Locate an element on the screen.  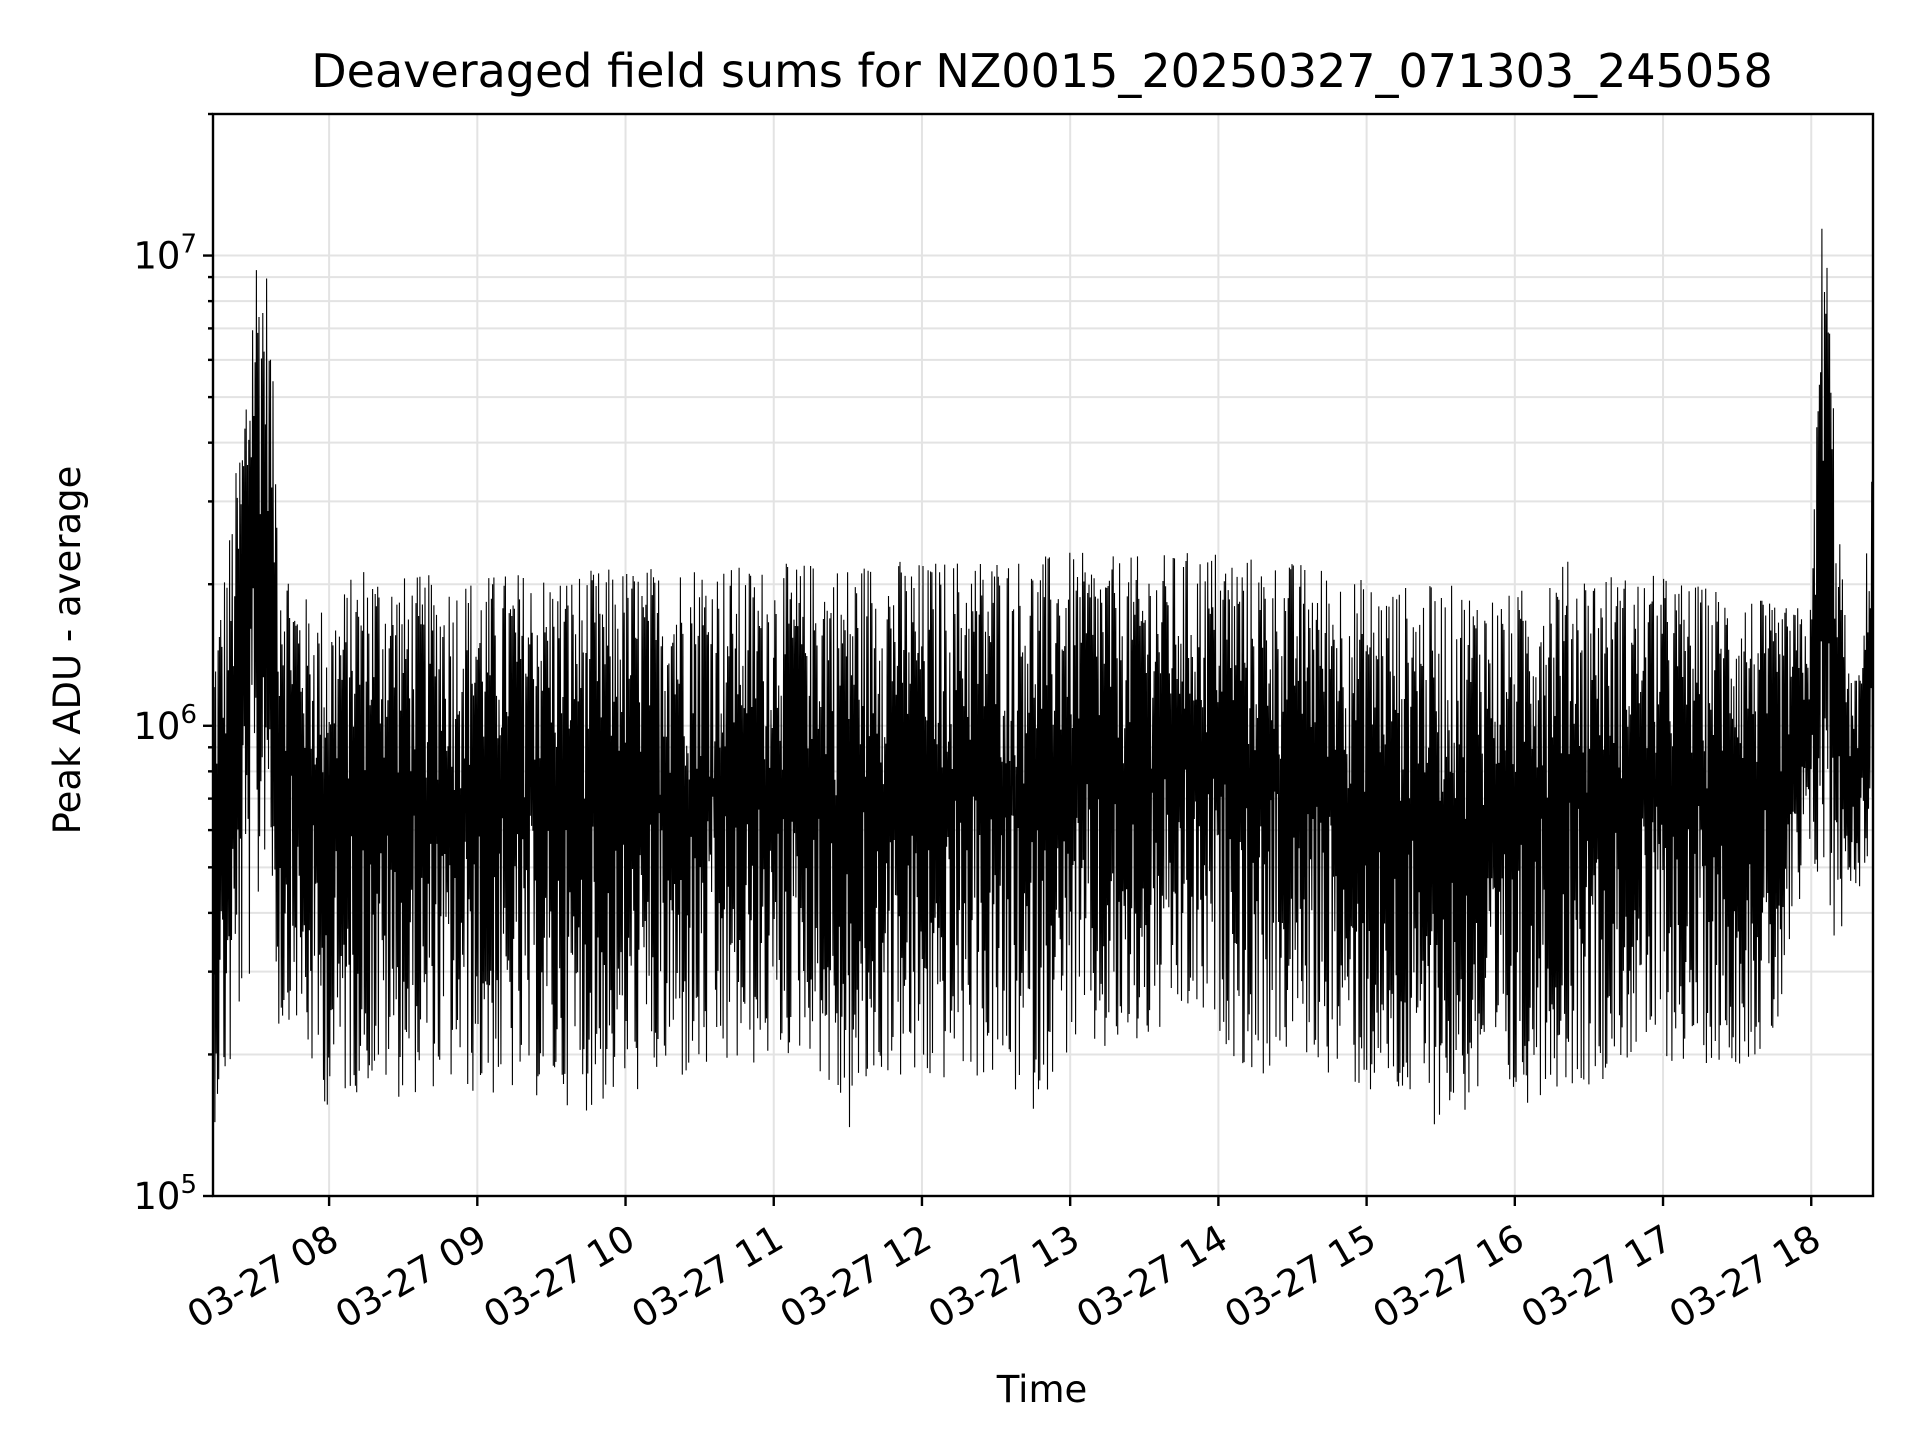
x-tick-label: 03-27 14 is located at coordinates (1152, 1277).